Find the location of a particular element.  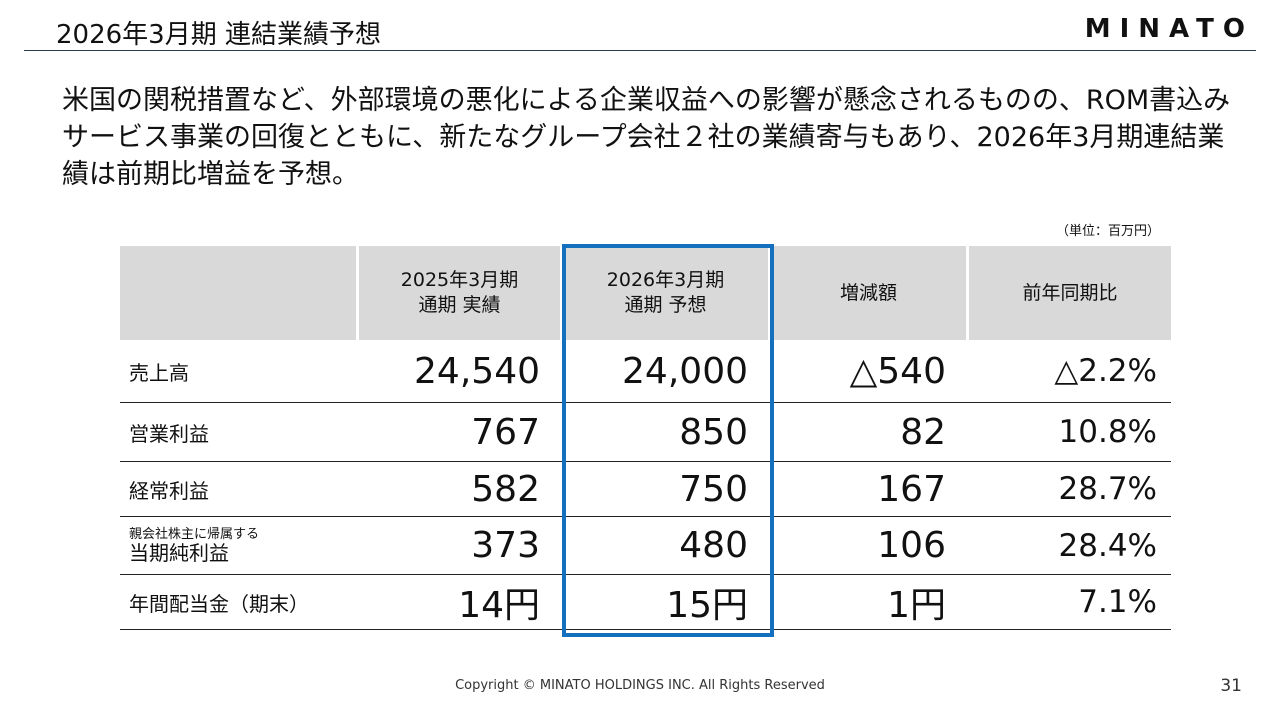

table-header-row: 2025年3月期 通期 実績 2026年3月期 通期 予想 増減額 前年同期比 is located at coordinates (645, 293).